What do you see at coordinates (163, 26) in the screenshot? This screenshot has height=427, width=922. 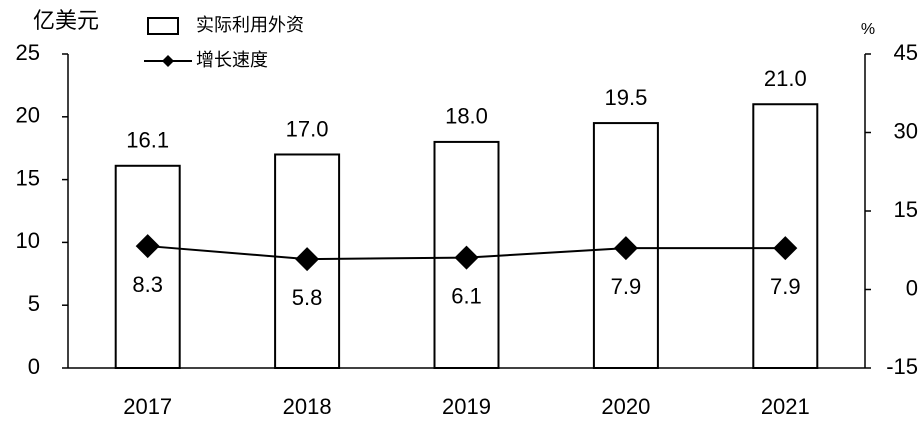 I see `legend-swatch` at bounding box center [163, 26].